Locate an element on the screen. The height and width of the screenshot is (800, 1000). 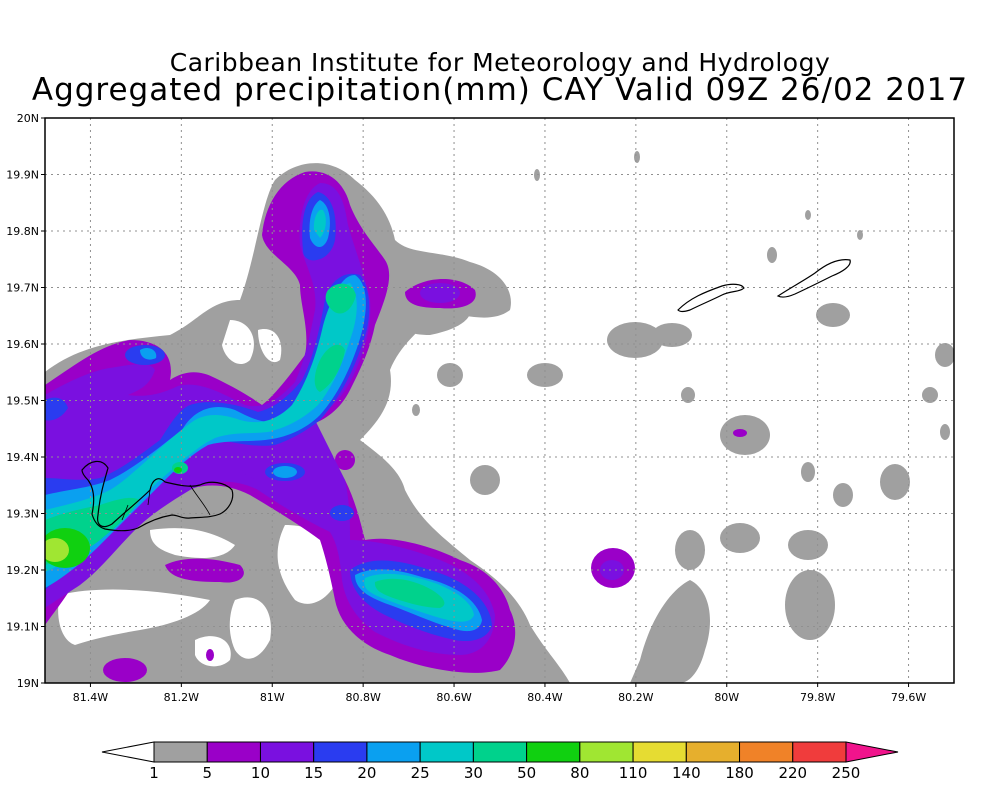
colorbar-over-triangle is located at coordinates (872, 752).